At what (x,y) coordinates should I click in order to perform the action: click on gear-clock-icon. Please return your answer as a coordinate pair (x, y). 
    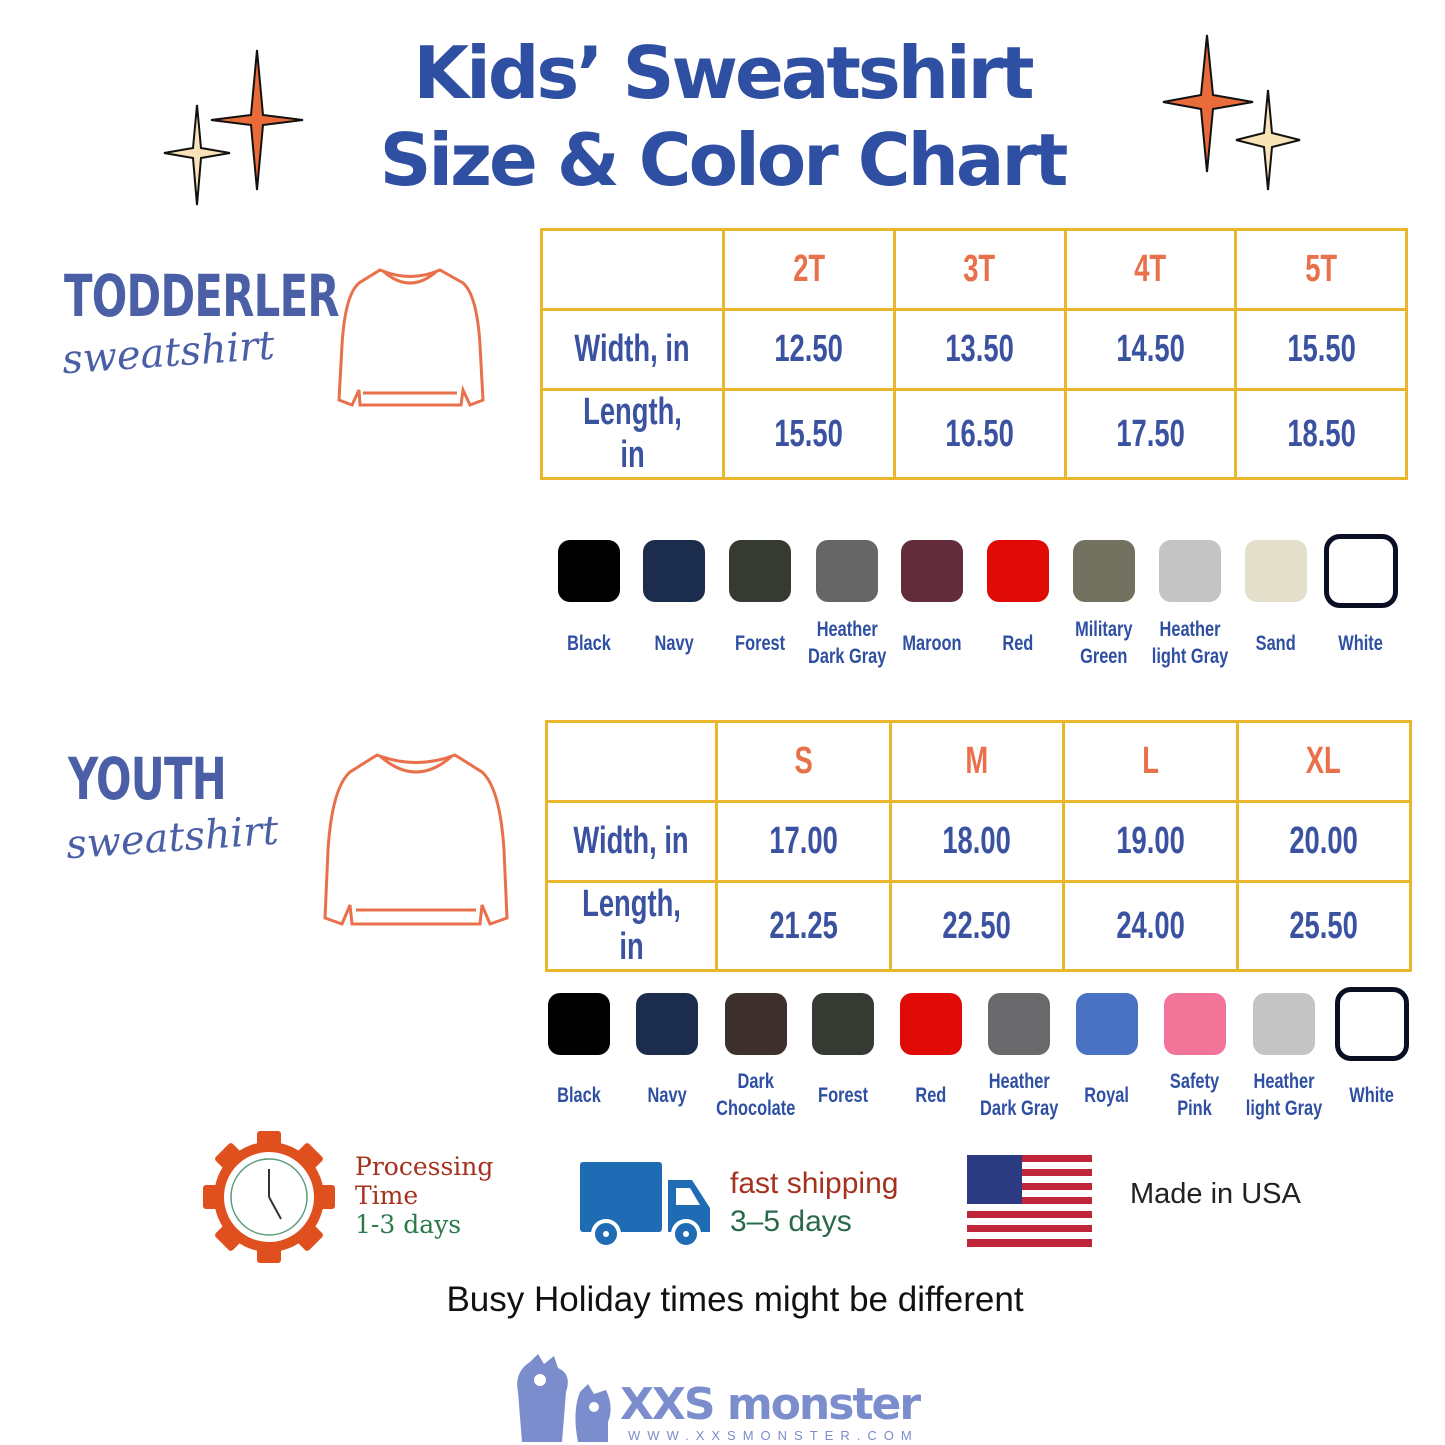
    Looking at the image, I should click on (269, 1197).